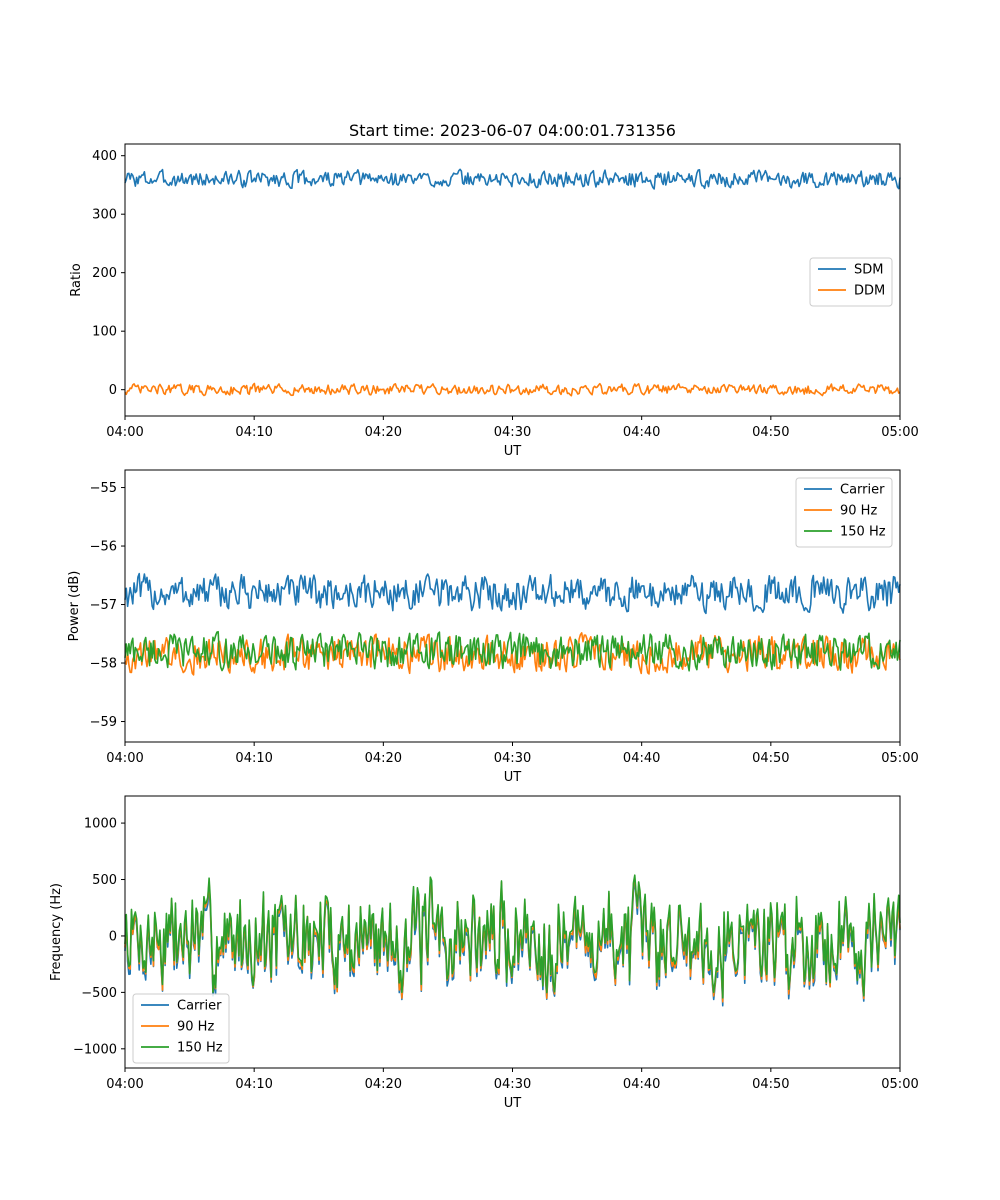  Describe the element at coordinates (104, 156) in the screenshot. I see `y-tick-label: 400` at that location.